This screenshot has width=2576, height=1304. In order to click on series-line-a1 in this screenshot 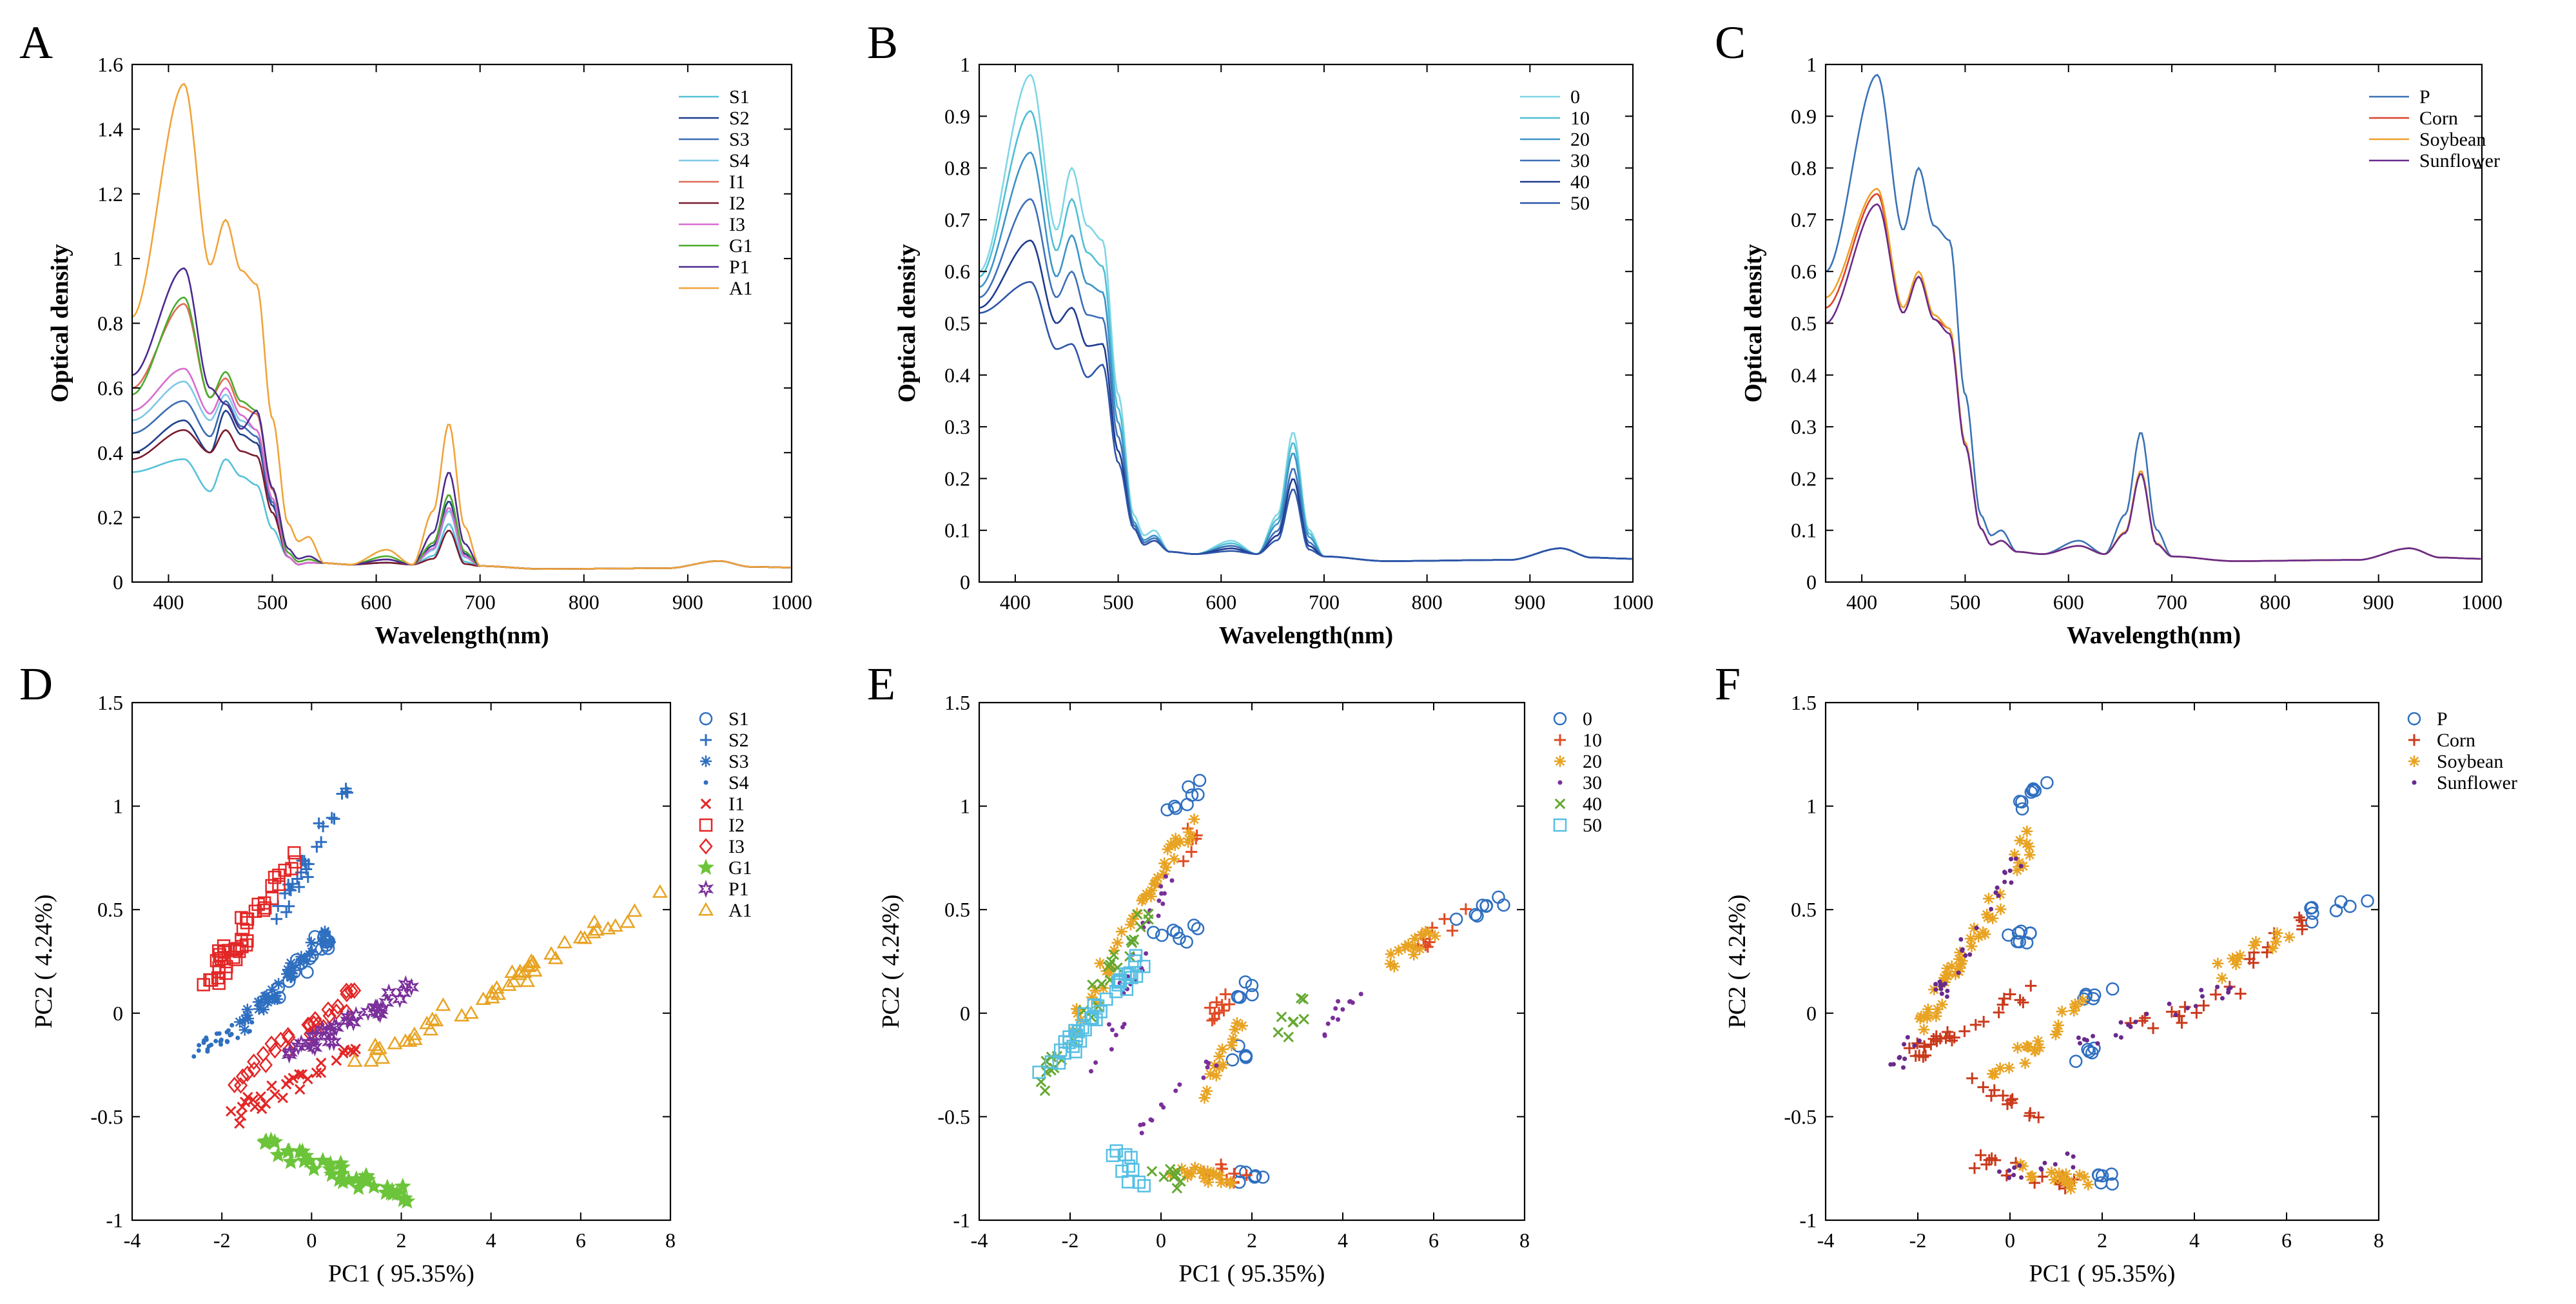, I will do `click(461, 326)`.